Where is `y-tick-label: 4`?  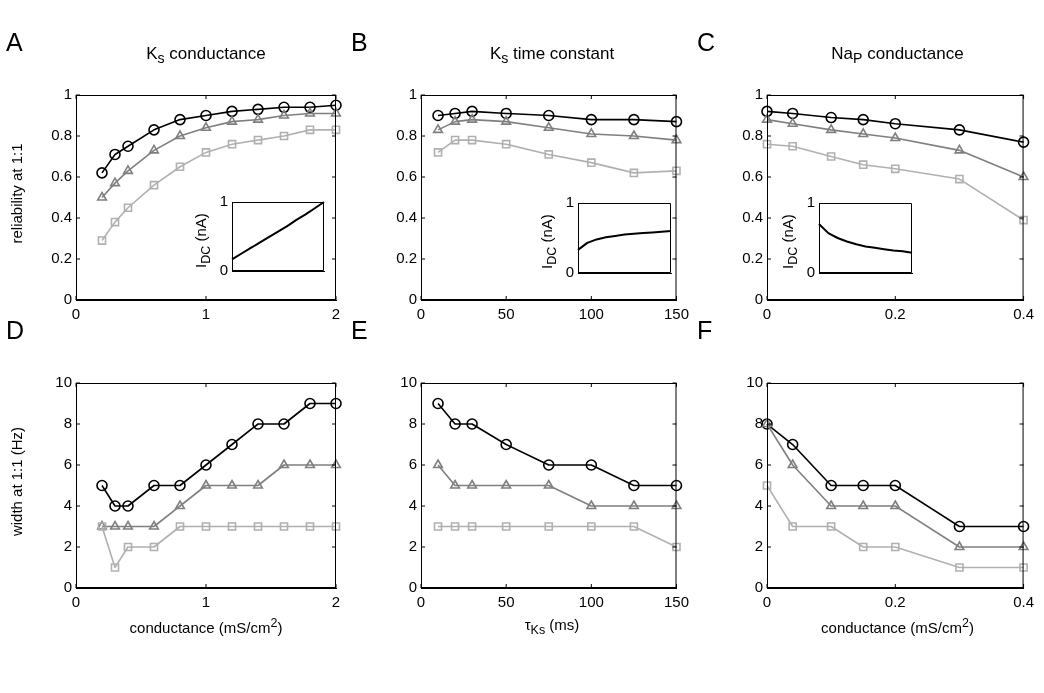 y-tick-label: 4 is located at coordinates (758, 505).